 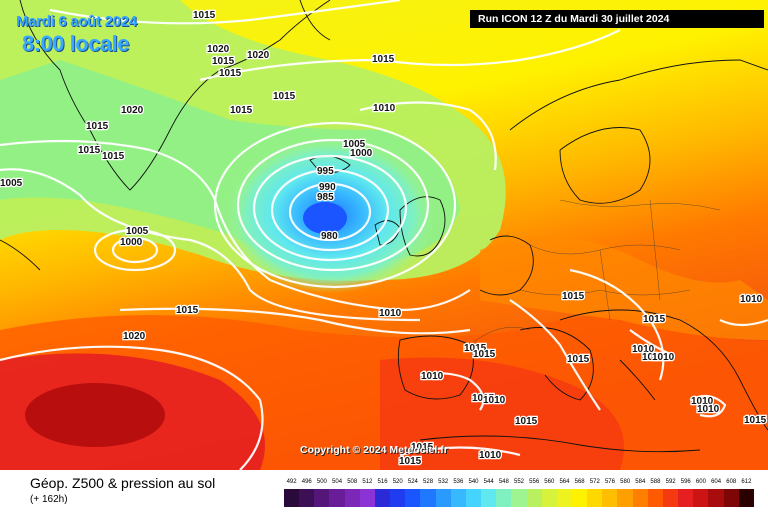 I want to click on product-title: Géop. Z500 & pression au sol, so click(x=123, y=483).